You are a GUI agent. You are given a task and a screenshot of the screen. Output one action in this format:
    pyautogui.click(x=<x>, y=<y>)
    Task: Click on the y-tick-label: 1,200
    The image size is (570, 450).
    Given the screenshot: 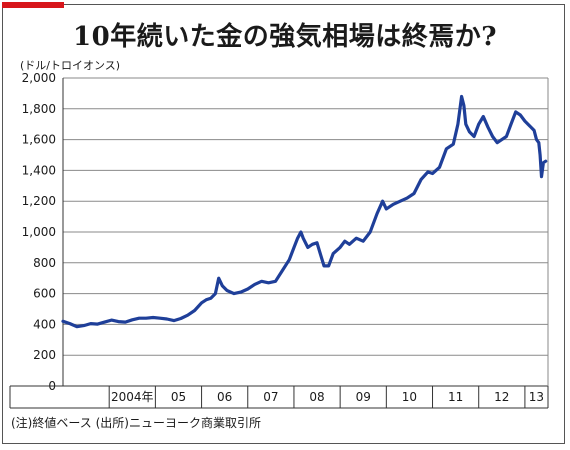 What is the action you would take?
    pyautogui.click(x=39, y=201)
    